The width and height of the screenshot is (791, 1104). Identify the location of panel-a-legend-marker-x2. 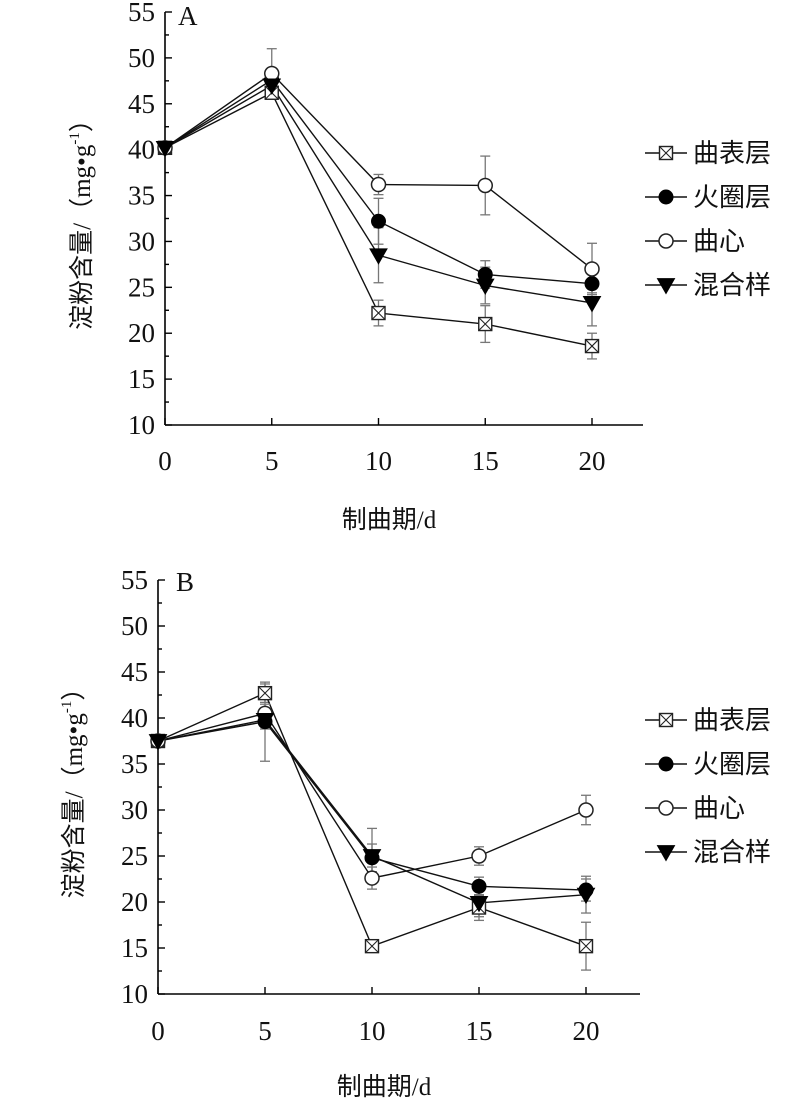
(666, 153).